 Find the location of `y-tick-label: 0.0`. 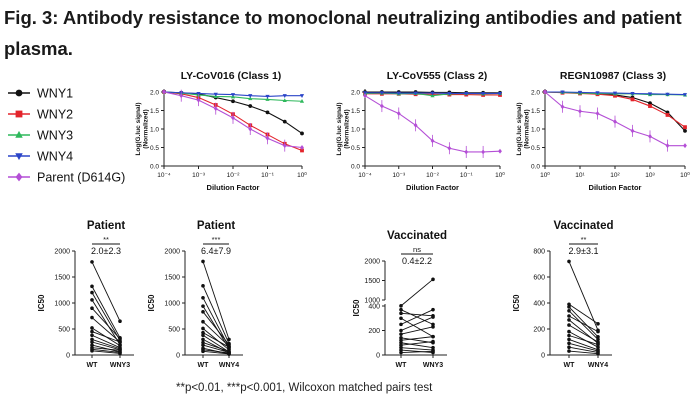

y-tick-label: 0.0 is located at coordinates (355, 167).